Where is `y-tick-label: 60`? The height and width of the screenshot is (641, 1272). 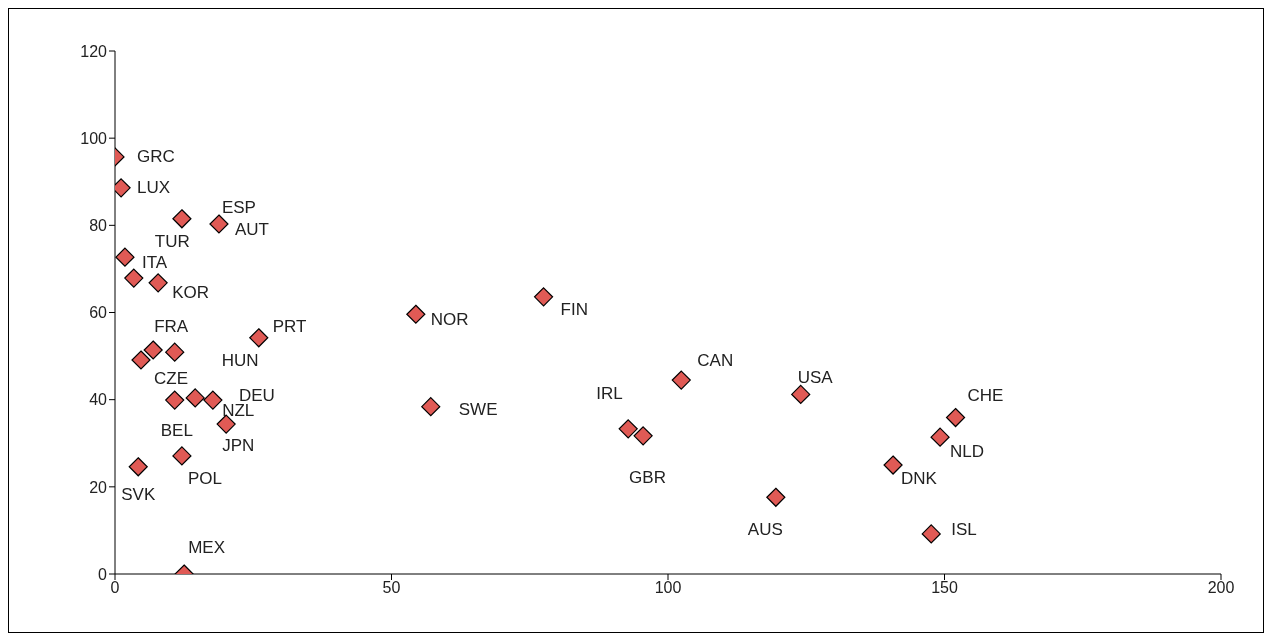
y-tick-label: 60 is located at coordinates (98, 313).